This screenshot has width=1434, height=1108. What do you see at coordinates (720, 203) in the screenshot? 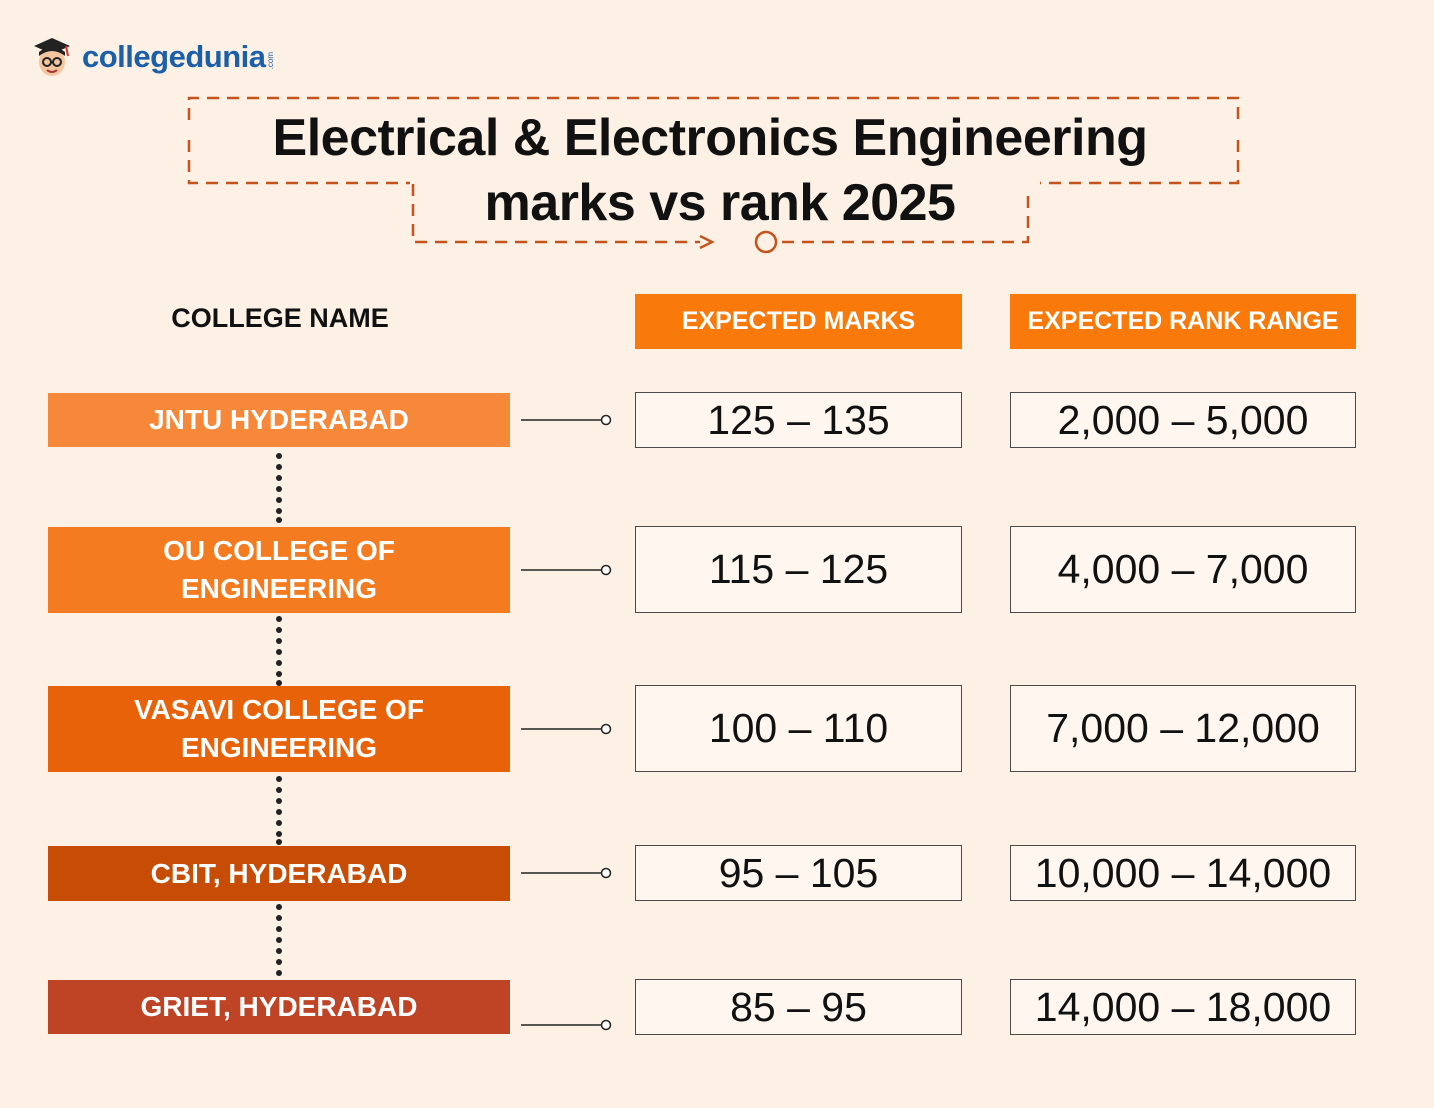
I see `page-title-line-2: marks vs rank 2025` at bounding box center [720, 203].